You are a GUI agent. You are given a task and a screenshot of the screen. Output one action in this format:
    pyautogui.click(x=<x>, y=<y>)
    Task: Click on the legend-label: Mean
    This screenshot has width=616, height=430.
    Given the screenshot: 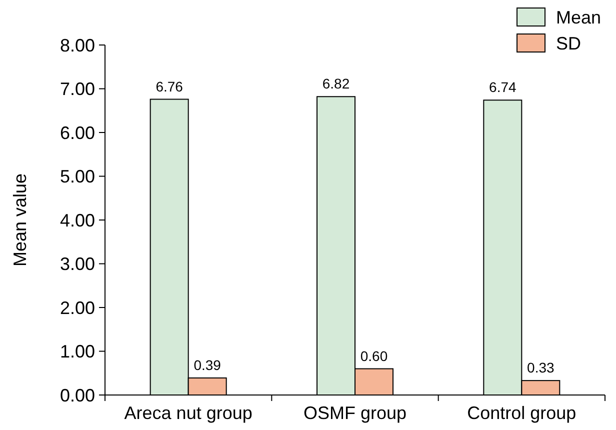 What is the action you would take?
    pyautogui.click(x=579, y=17)
    